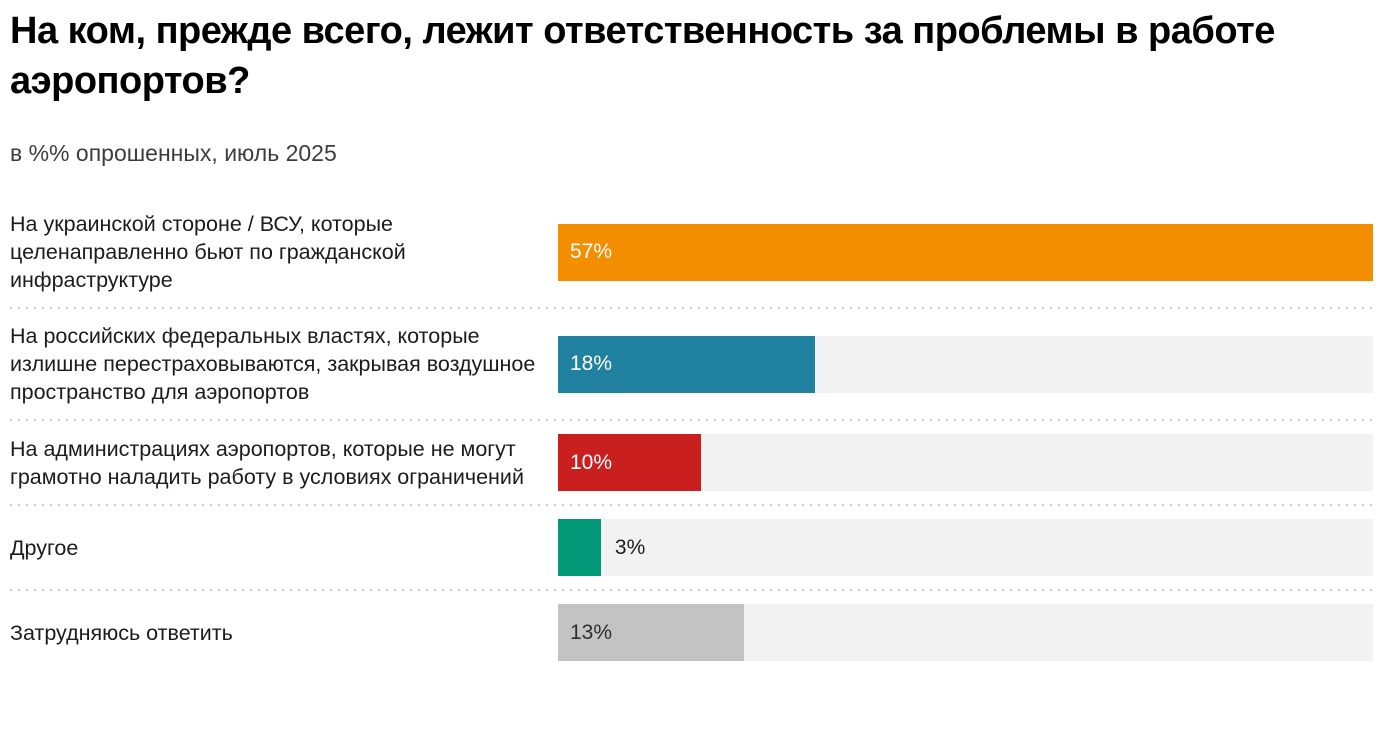  Describe the element at coordinates (965, 462) in the screenshot. I see `bar-track: 10%` at that location.